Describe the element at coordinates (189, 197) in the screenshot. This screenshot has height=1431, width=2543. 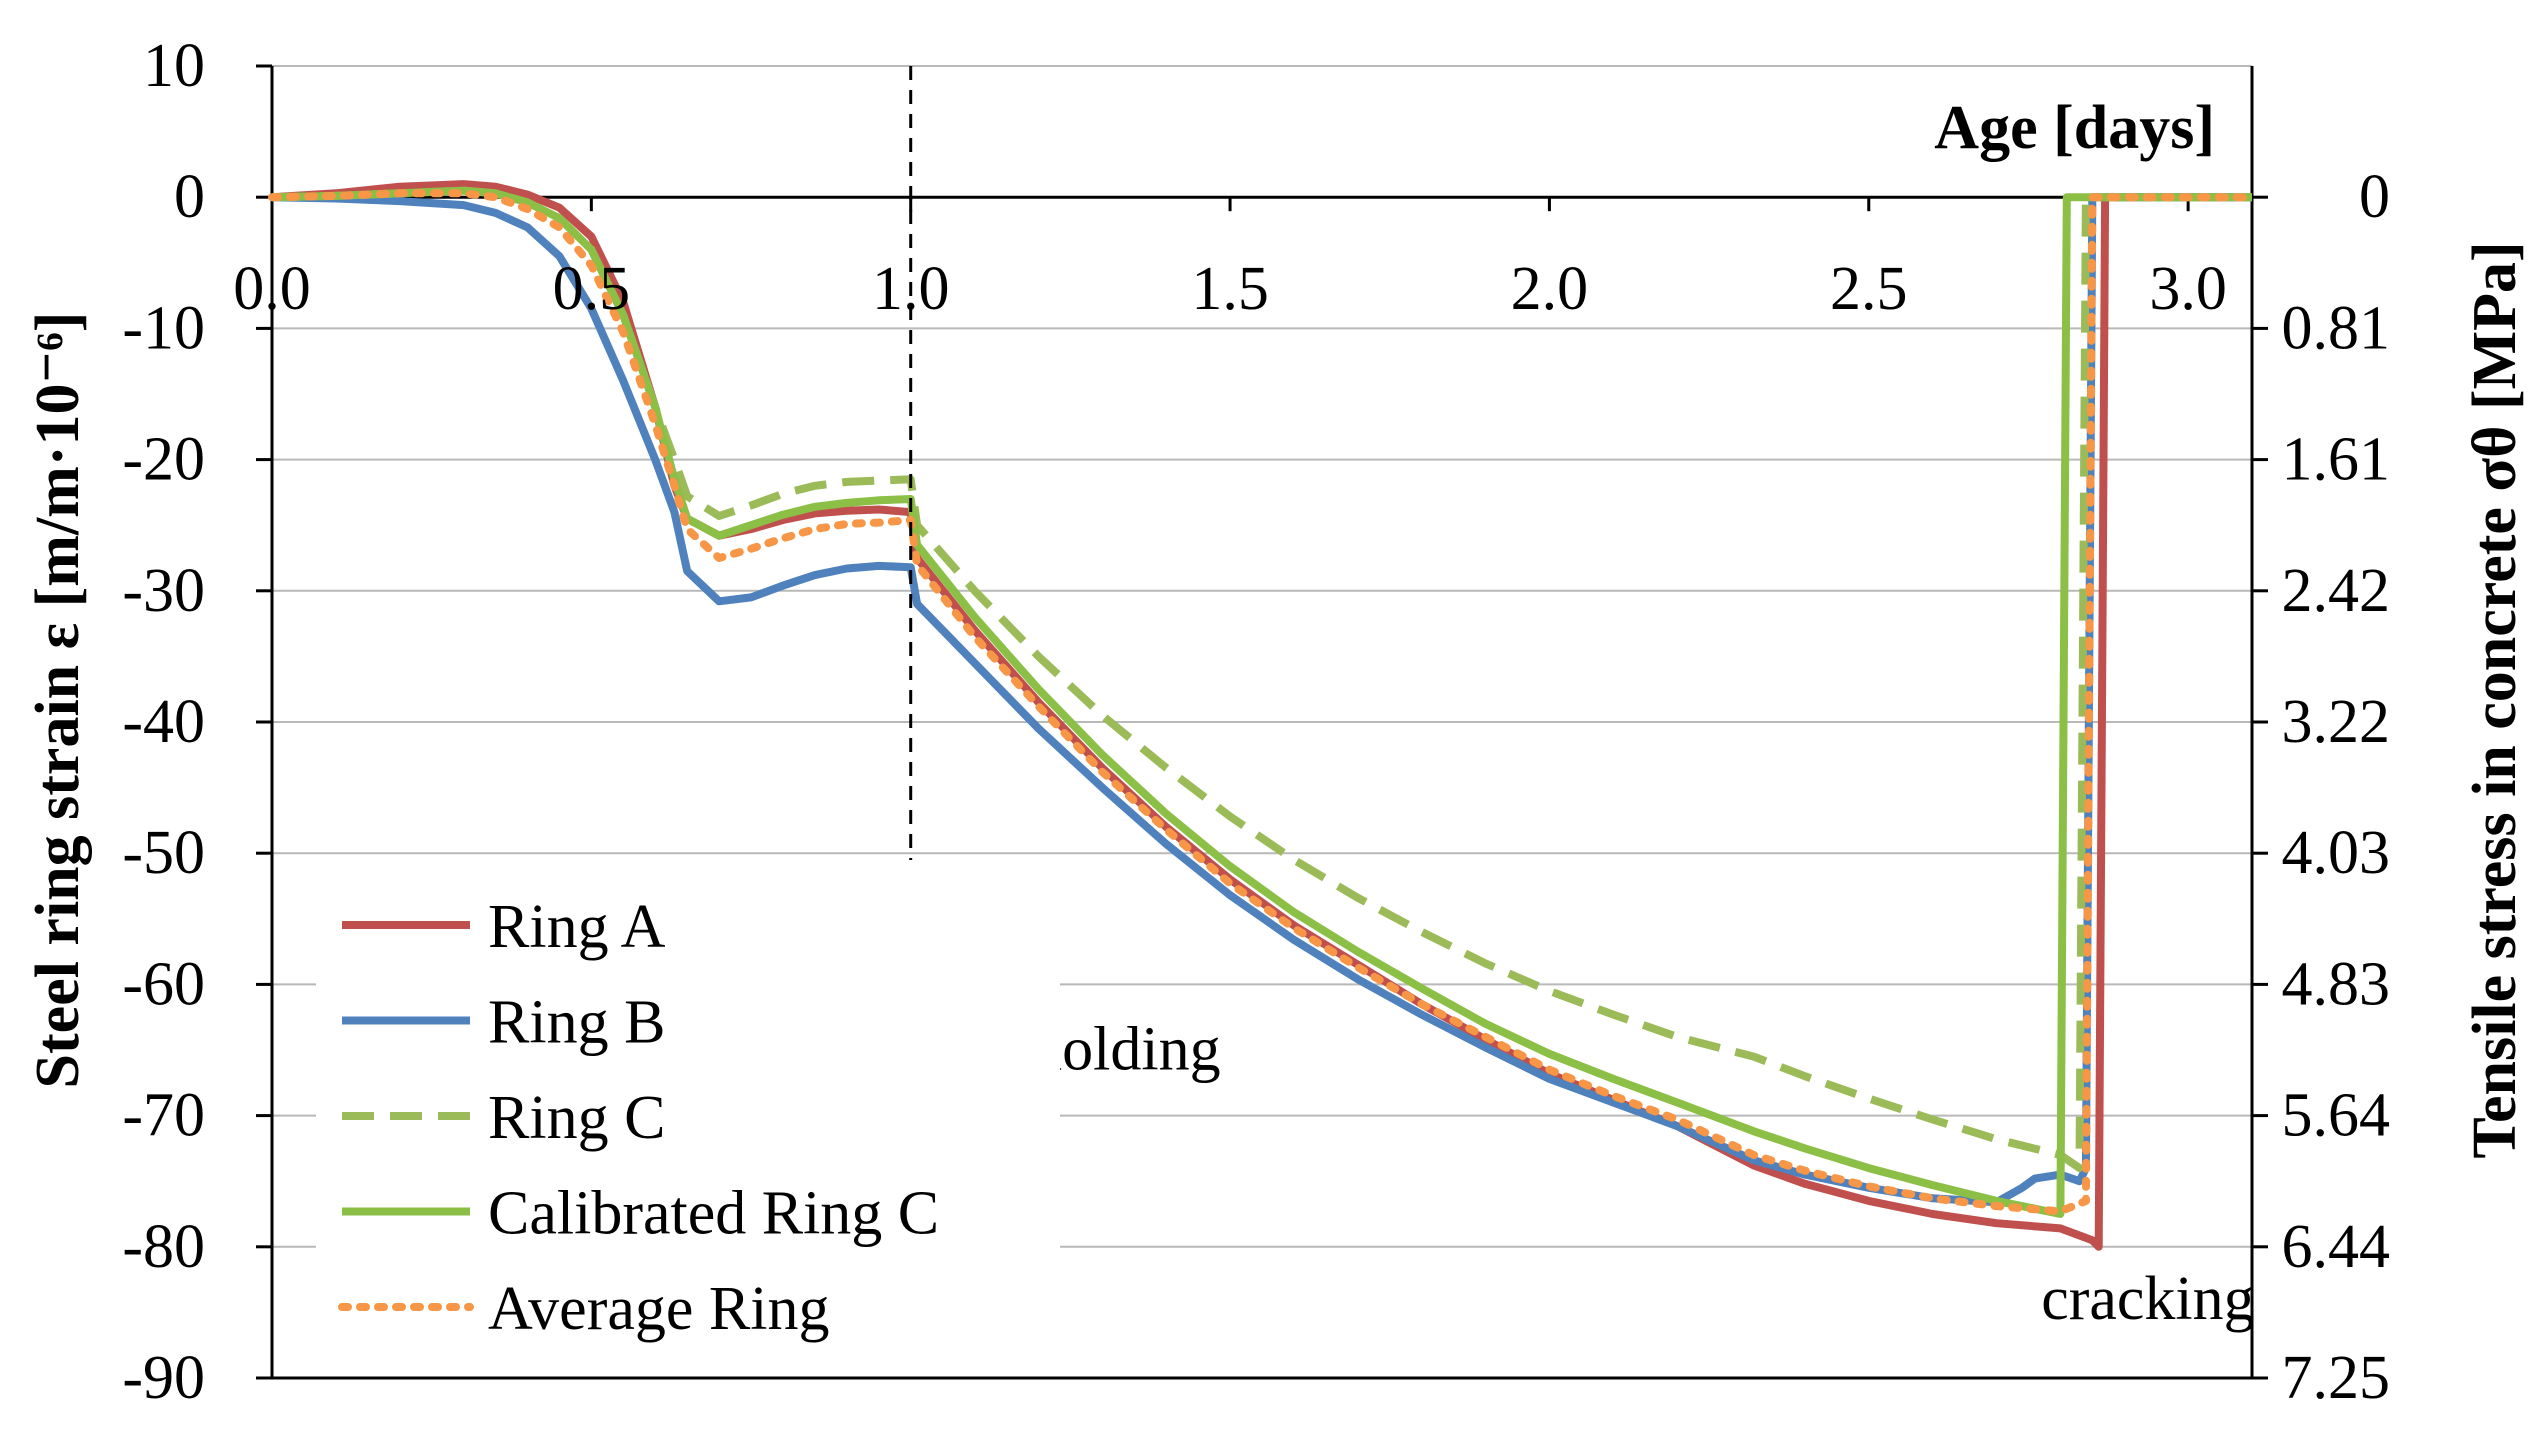
I see `y-tick-label-1: 0` at that location.